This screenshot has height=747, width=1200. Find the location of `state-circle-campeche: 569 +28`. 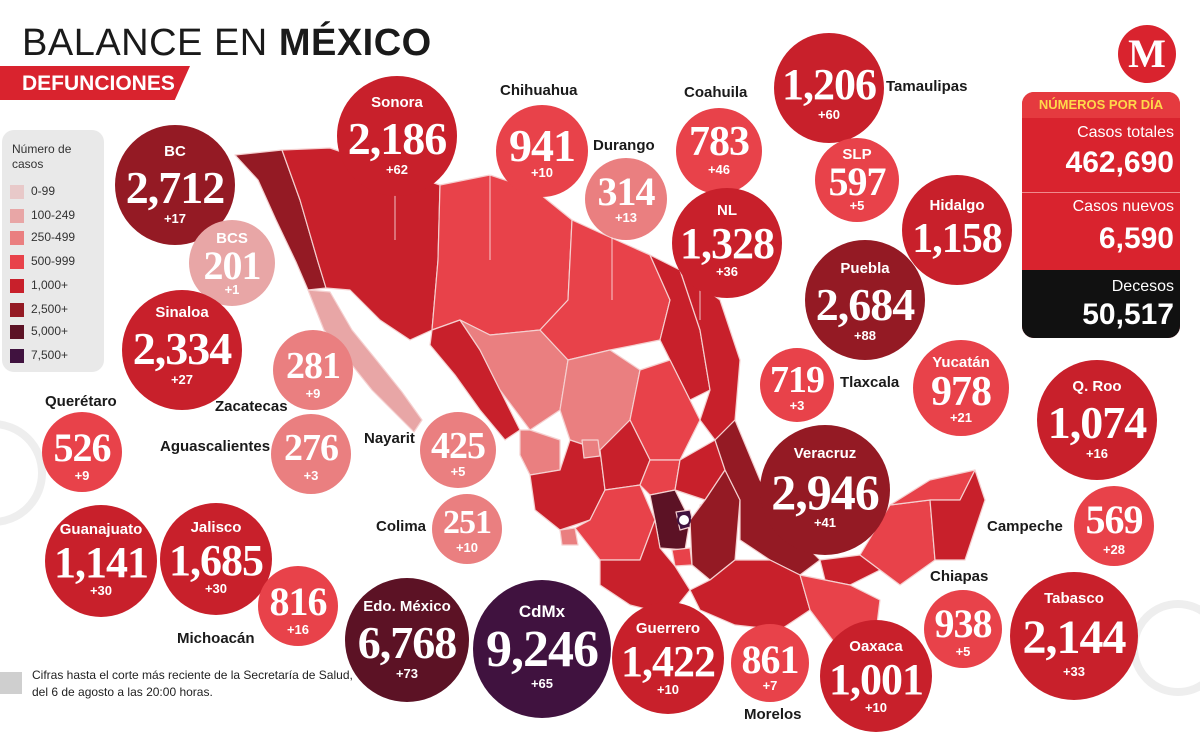

state-circle-campeche: 569 +28 is located at coordinates (1114, 526).